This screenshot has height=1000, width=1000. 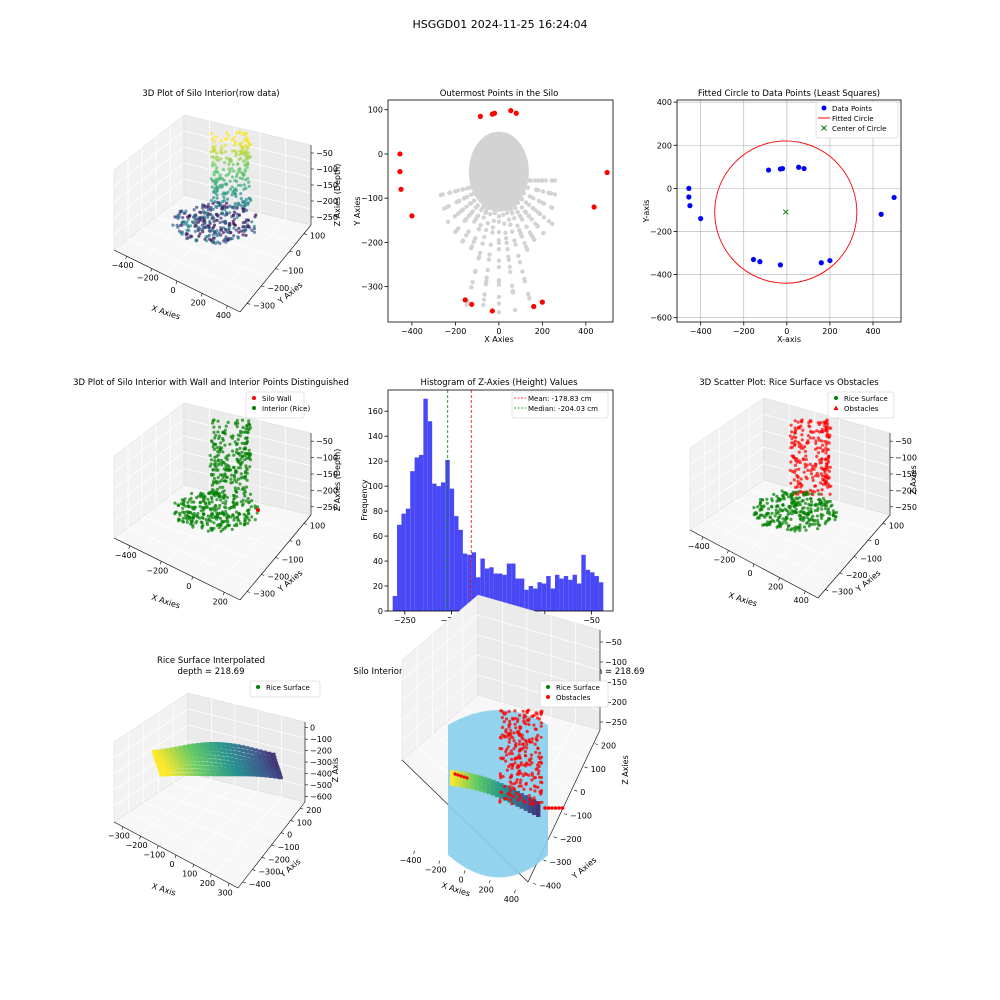 I want to click on p4-legend-marker, so click(x=254, y=408).